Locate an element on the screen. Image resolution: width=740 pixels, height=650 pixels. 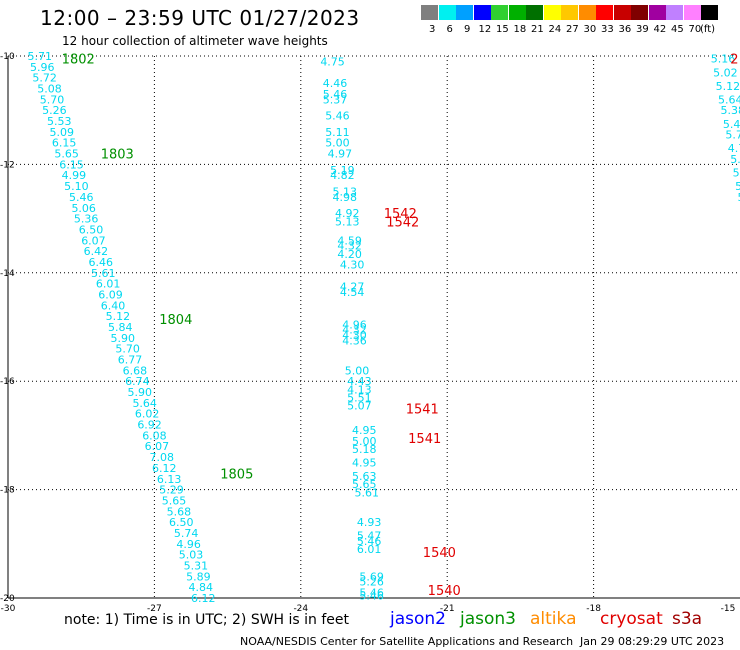
x-tick-label: -21 is located at coordinates (447, 609).